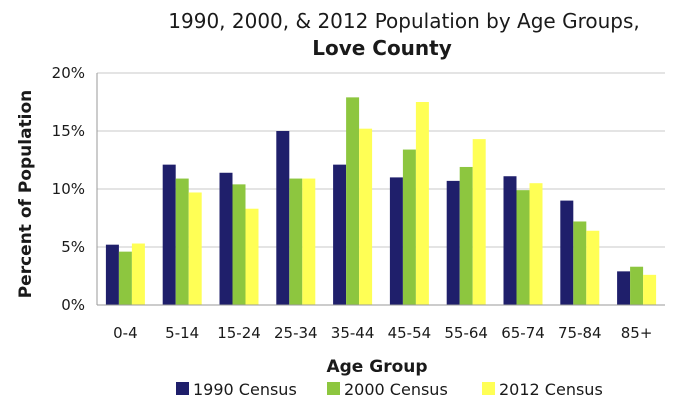 The height and width of the screenshot is (409, 693). What do you see at coordinates (523, 333) in the screenshot?
I see `x-tick-label: 65-74` at bounding box center [523, 333].